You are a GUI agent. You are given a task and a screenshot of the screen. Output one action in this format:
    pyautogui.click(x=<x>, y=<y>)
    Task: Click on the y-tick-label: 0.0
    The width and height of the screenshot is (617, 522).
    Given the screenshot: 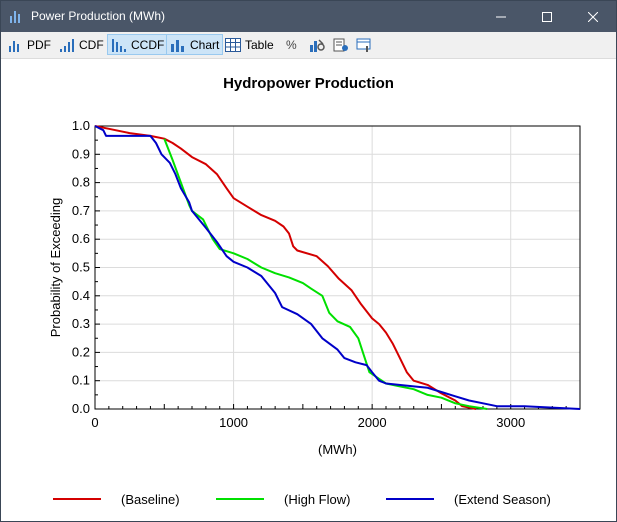 What is the action you would take?
    pyautogui.click(x=81, y=408)
    